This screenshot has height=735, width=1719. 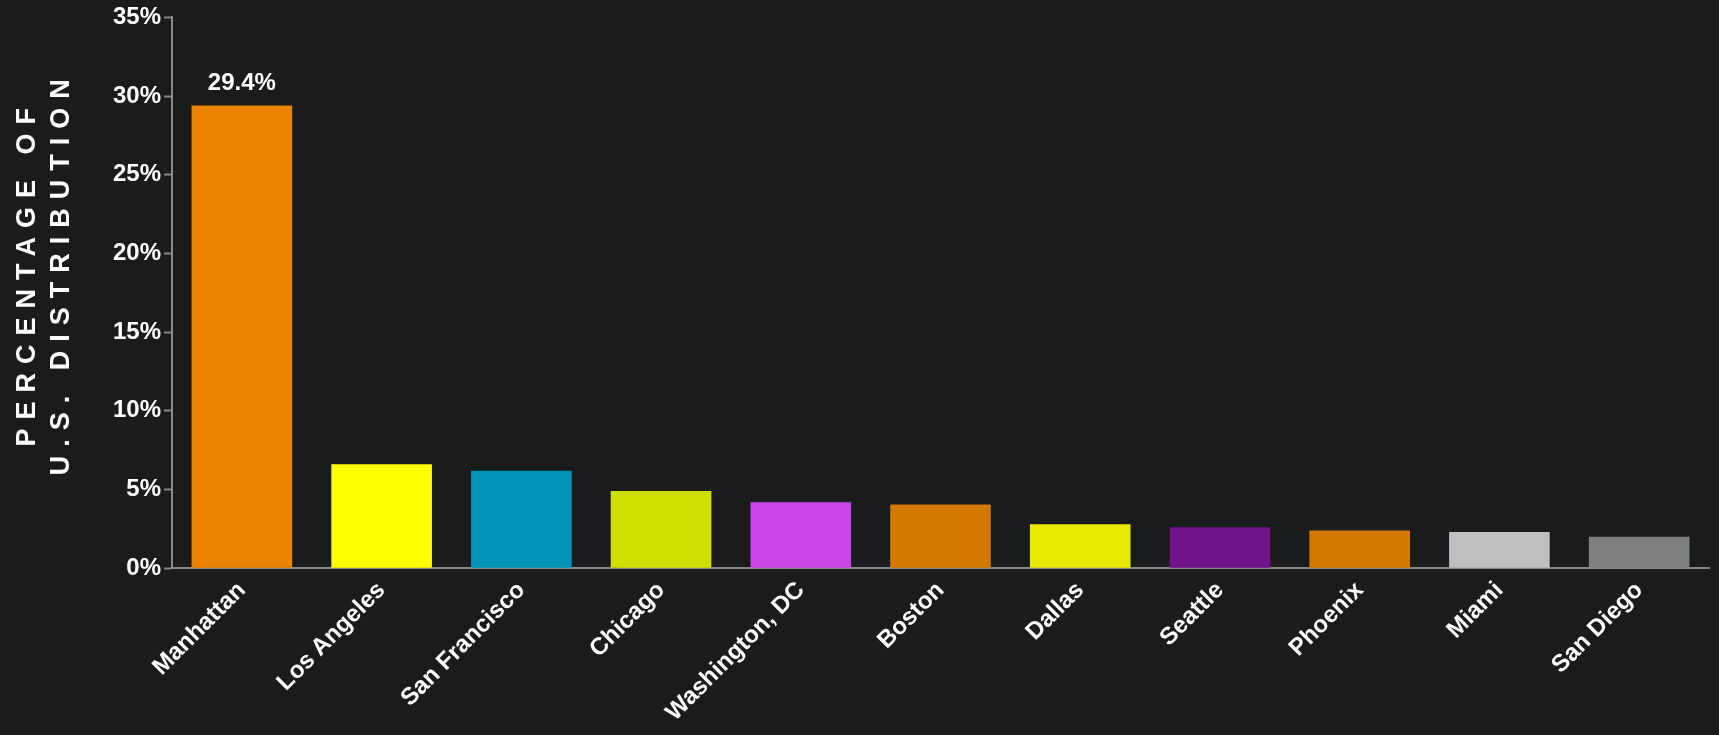 I want to click on y-tick-label: 35%, so click(x=137, y=16).